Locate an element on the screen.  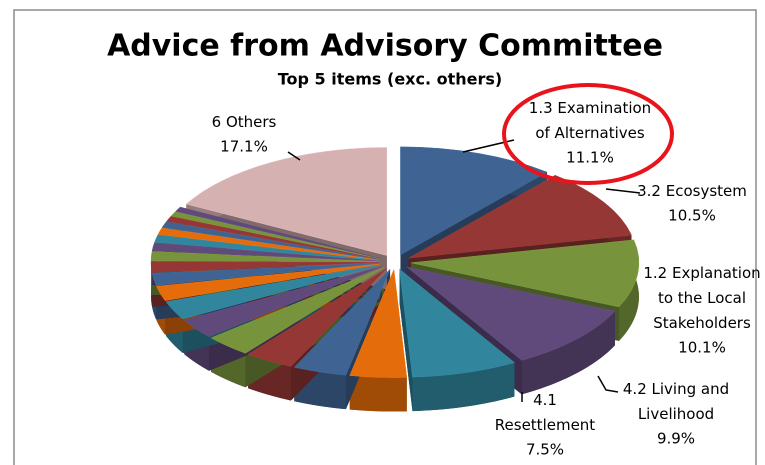
data-label-category: 4.1 Resettlement is located at coordinates (545, 412).